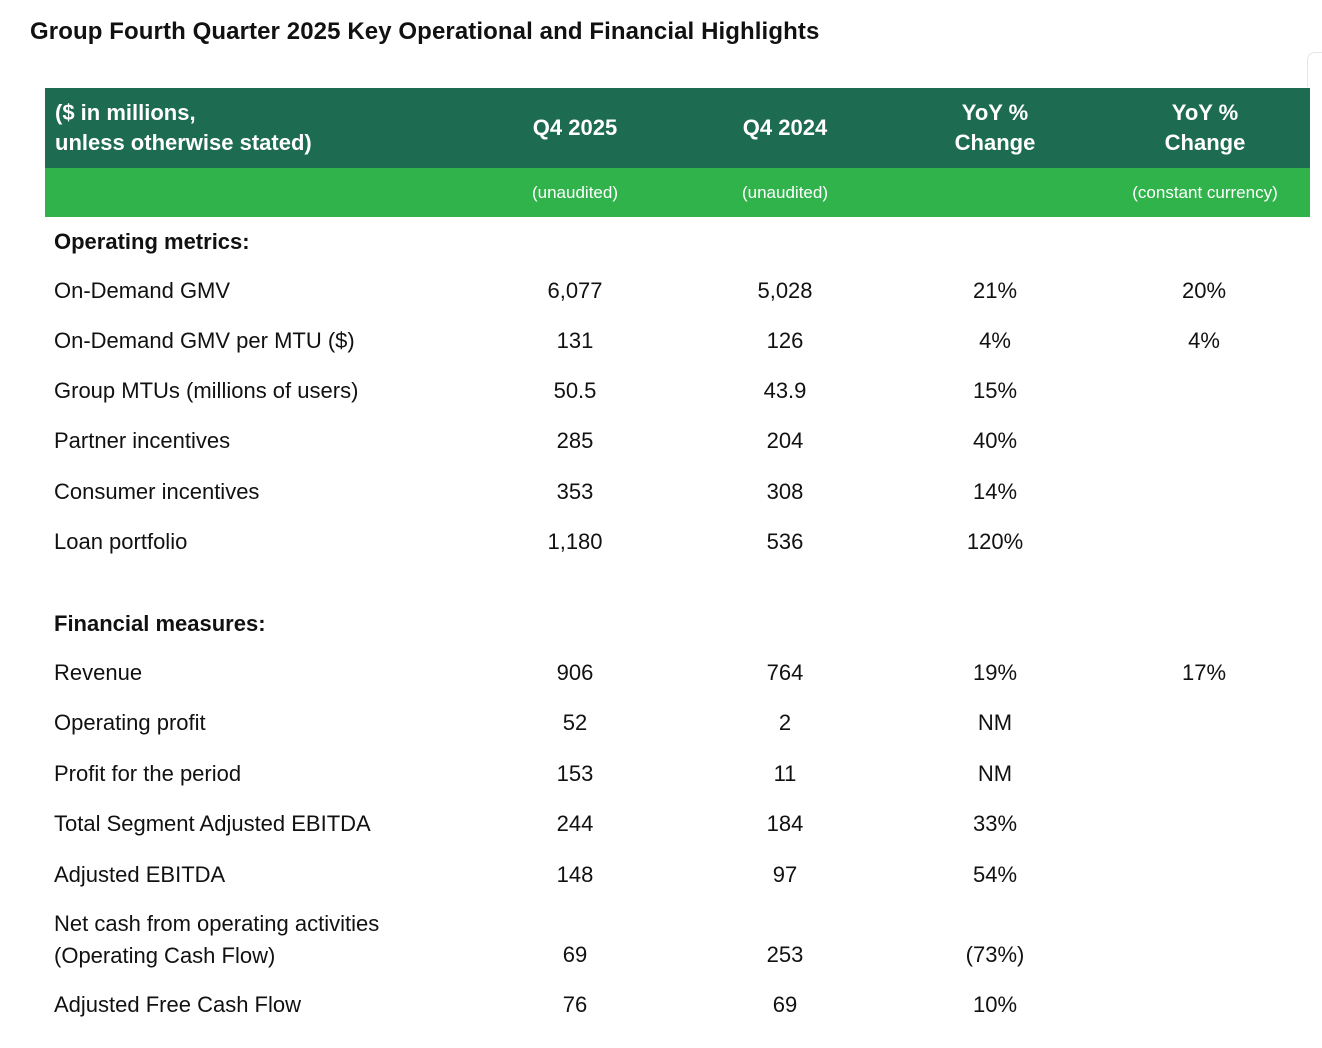 Image resolution: width=1322 pixels, height=1048 pixels. I want to click on row-label: Loan portfolio, so click(121, 541).